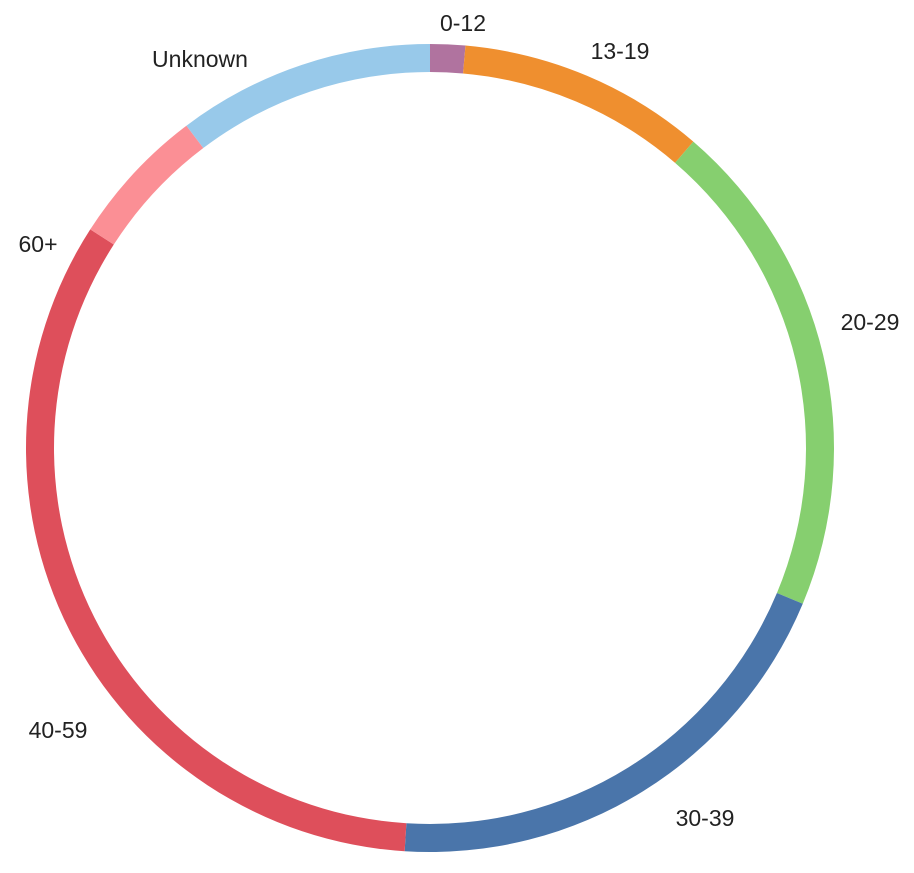  What do you see at coordinates (870, 322) in the screenshot?
I see `slice-label-20-29: 20-29` at bounding box center [870, 322].